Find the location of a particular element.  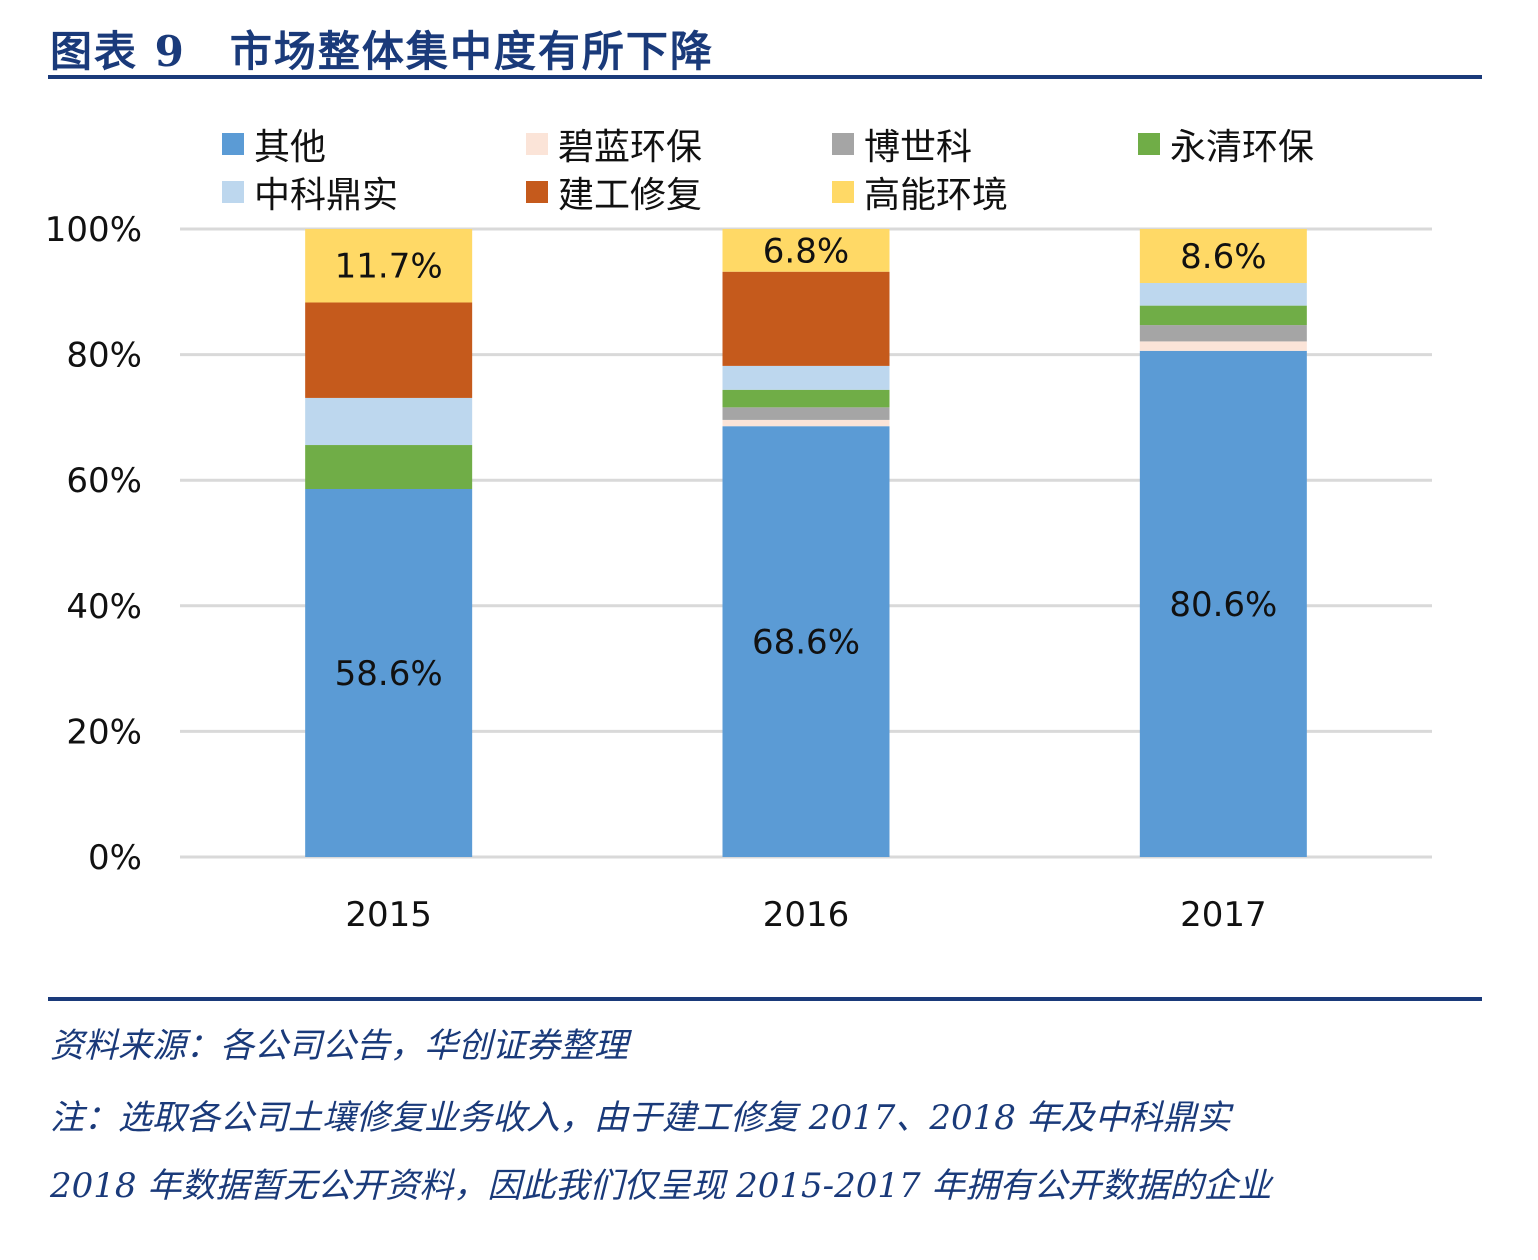

chart-title: 图表 9 市场整体集中度有所下降 is located at coordinates (382, 51).